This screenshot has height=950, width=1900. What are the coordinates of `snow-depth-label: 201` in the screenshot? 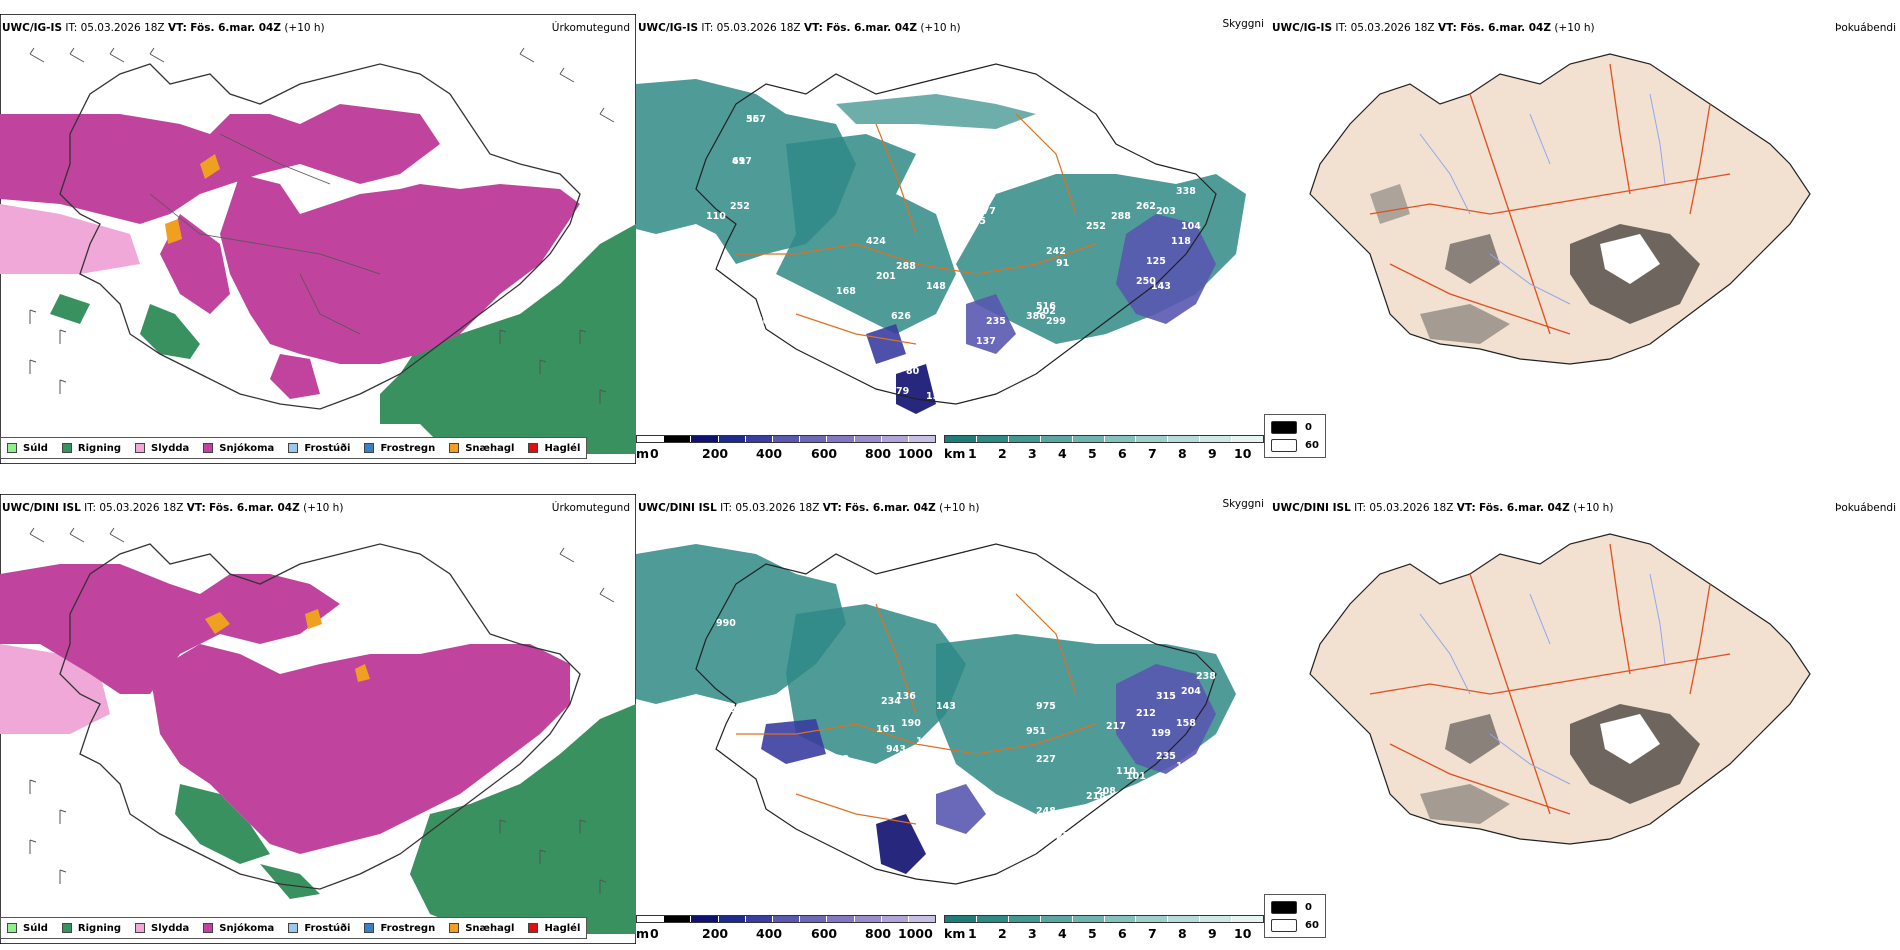 It's located at (886, 276).